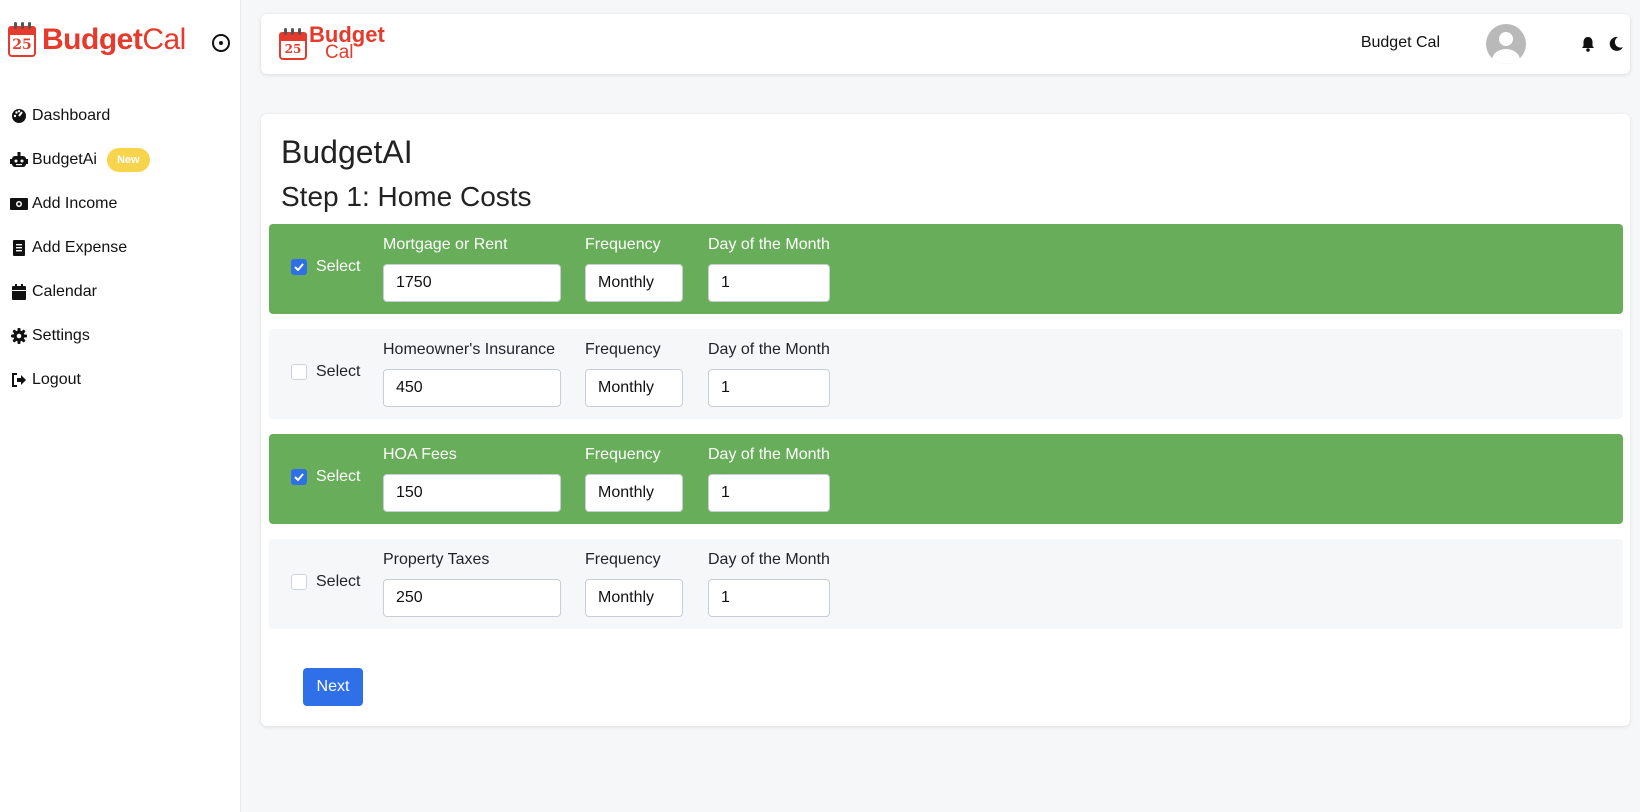  Describe the element at coordinates (472, 388) in the screenshot. I see `amount-input: 450` at that location.